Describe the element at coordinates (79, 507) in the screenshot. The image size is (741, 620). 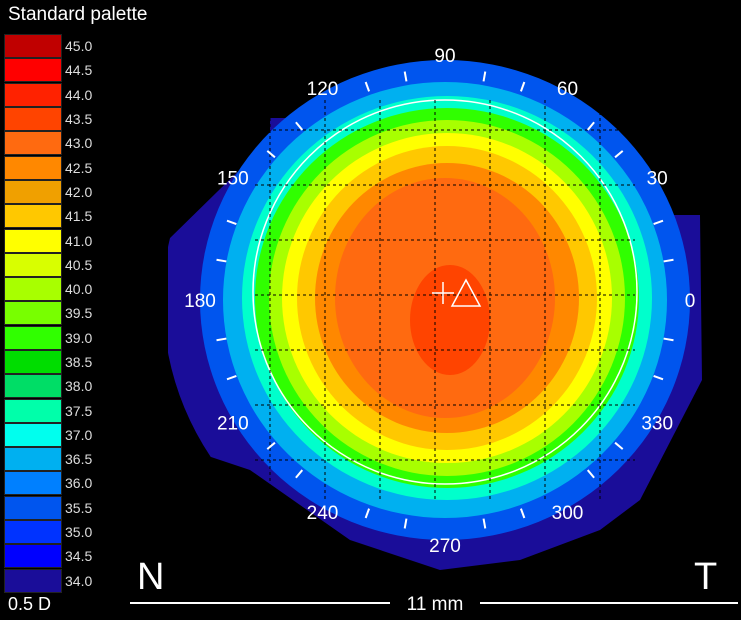
I see `legend-value: 35.5` at that location.